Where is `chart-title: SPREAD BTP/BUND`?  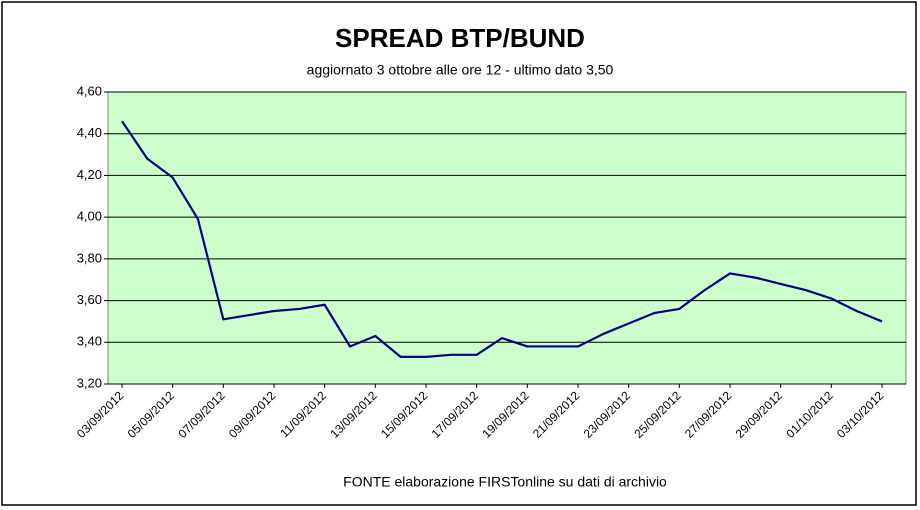 chart-title: SPREAD BTP/BUND is located at coordinates (460, 38).